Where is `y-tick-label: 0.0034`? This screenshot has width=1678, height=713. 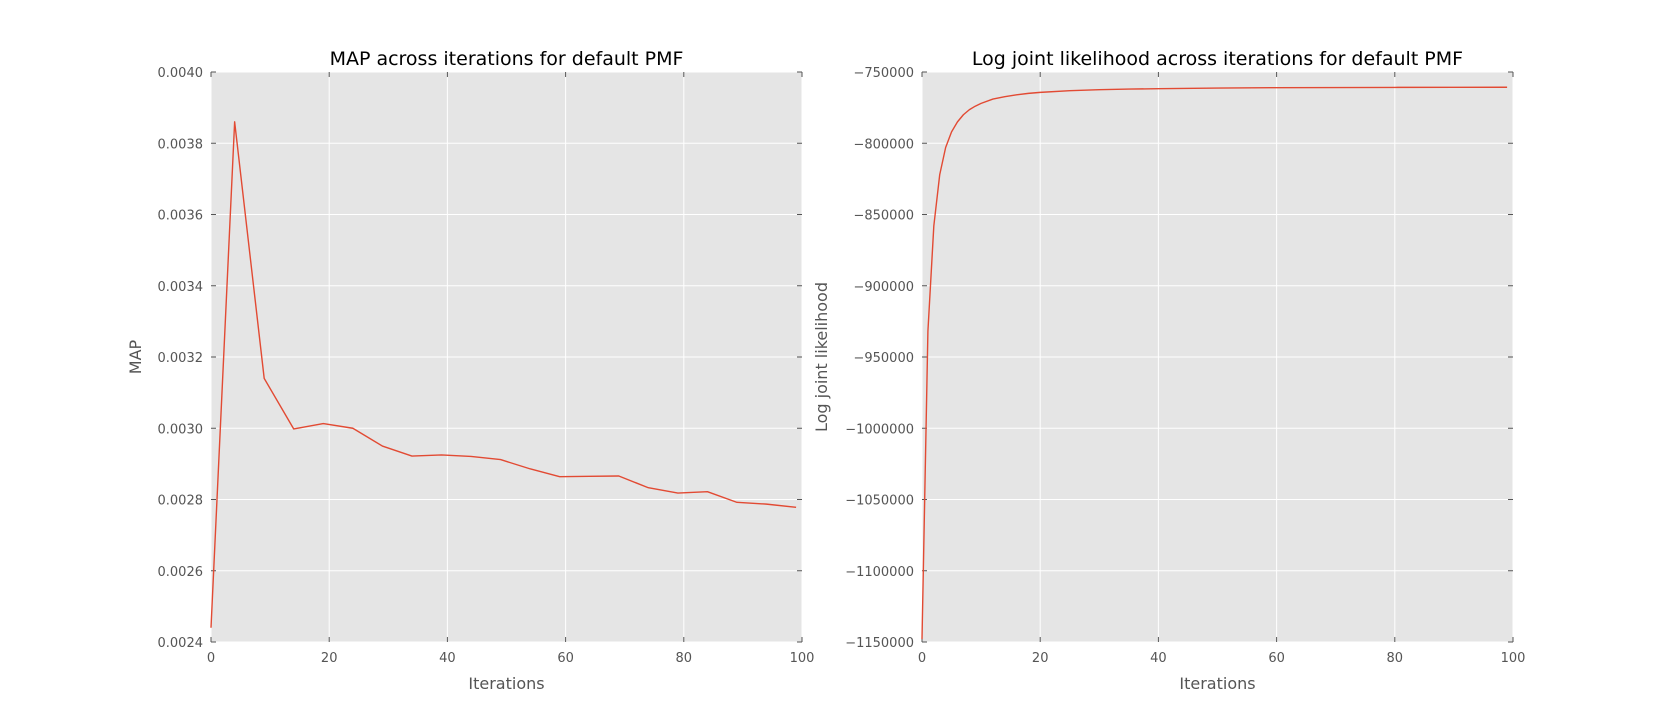
y-tick-label: 0.0034 is located at coordinates (181, 287).